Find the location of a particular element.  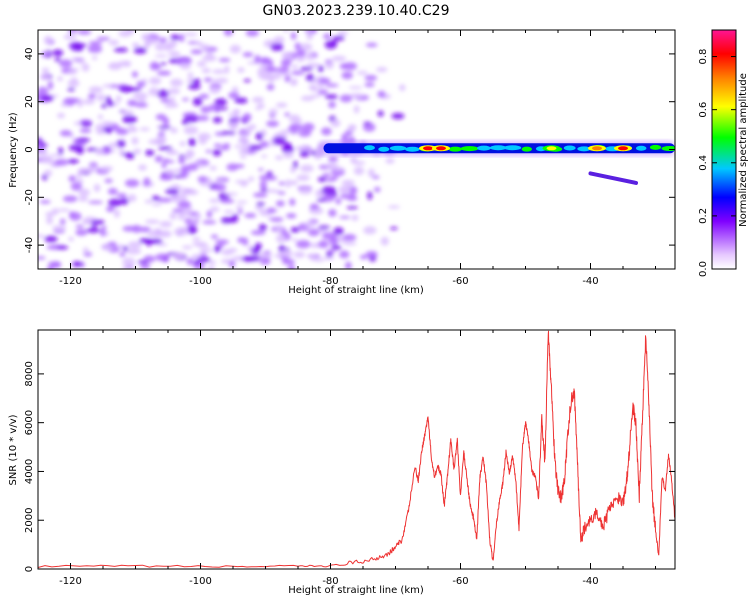

colorbar-ticks: 0.0 0.2 0.4 0.6 0.8 is located at coordinates (717, 163).